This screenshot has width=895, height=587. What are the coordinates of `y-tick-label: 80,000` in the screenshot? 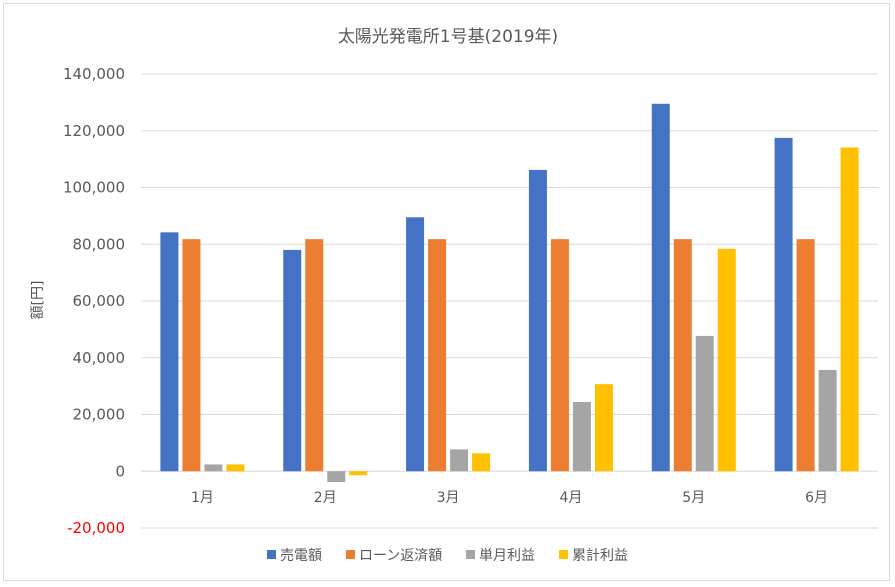 It's located at (99, 244).